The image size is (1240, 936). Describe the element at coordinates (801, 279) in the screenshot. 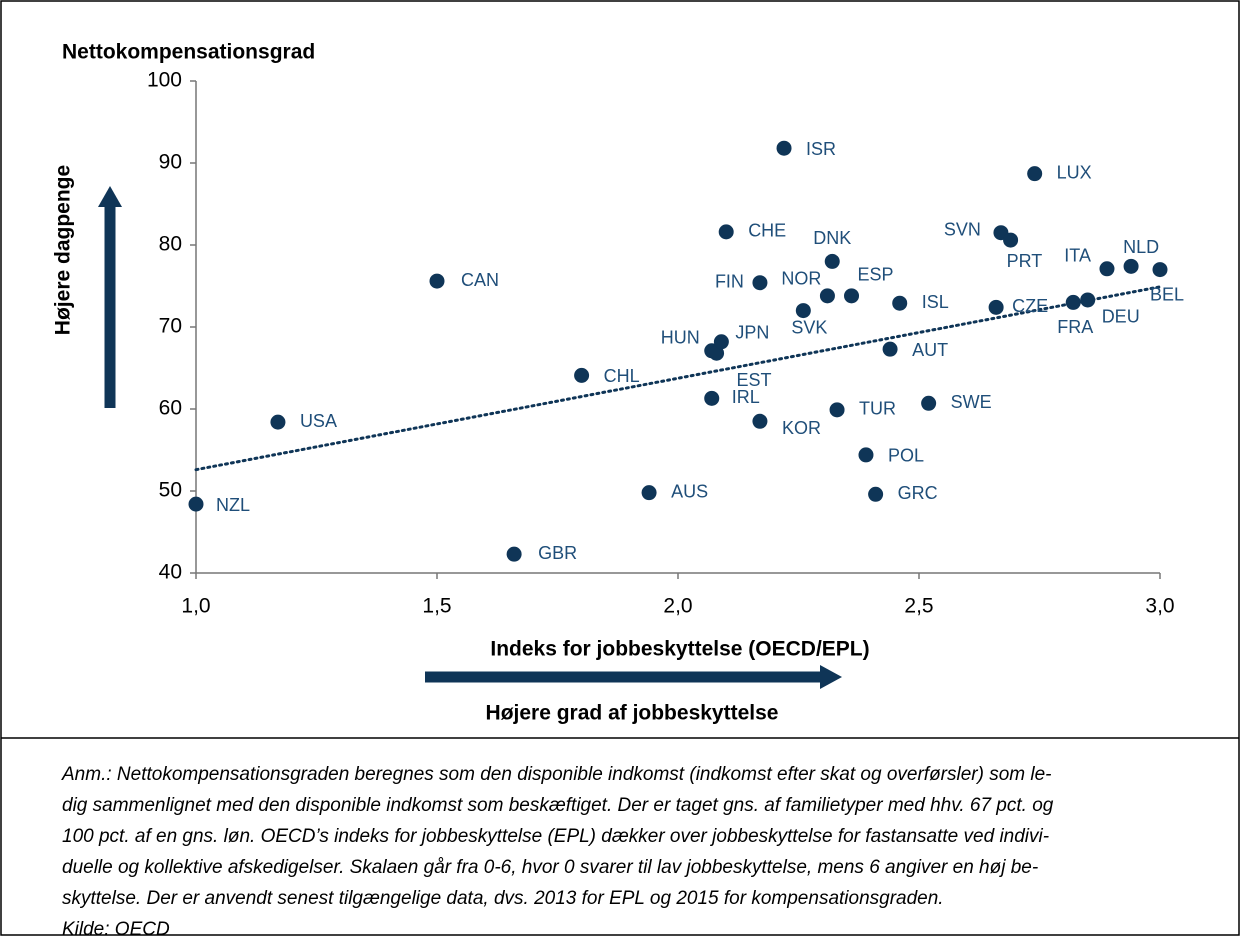

I see `point-label: NOR` at that location.